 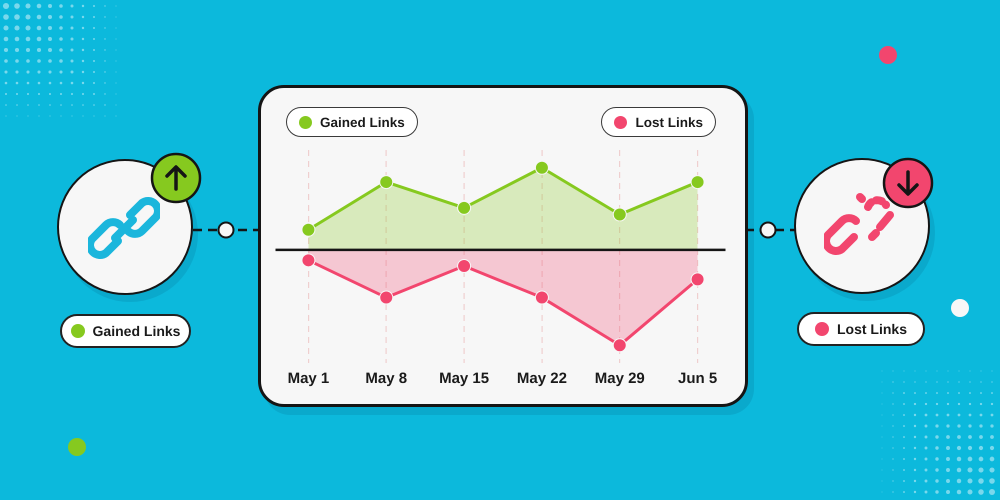 I want to click on text: Lost Links, so click(x=871, y=329).